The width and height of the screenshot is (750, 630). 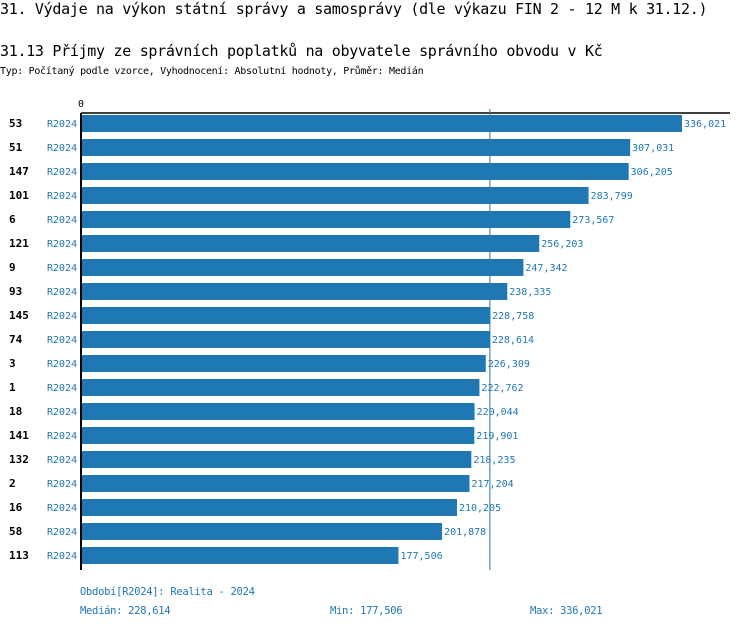 I want to click on category-label: 51, so click(x=16, y=147).